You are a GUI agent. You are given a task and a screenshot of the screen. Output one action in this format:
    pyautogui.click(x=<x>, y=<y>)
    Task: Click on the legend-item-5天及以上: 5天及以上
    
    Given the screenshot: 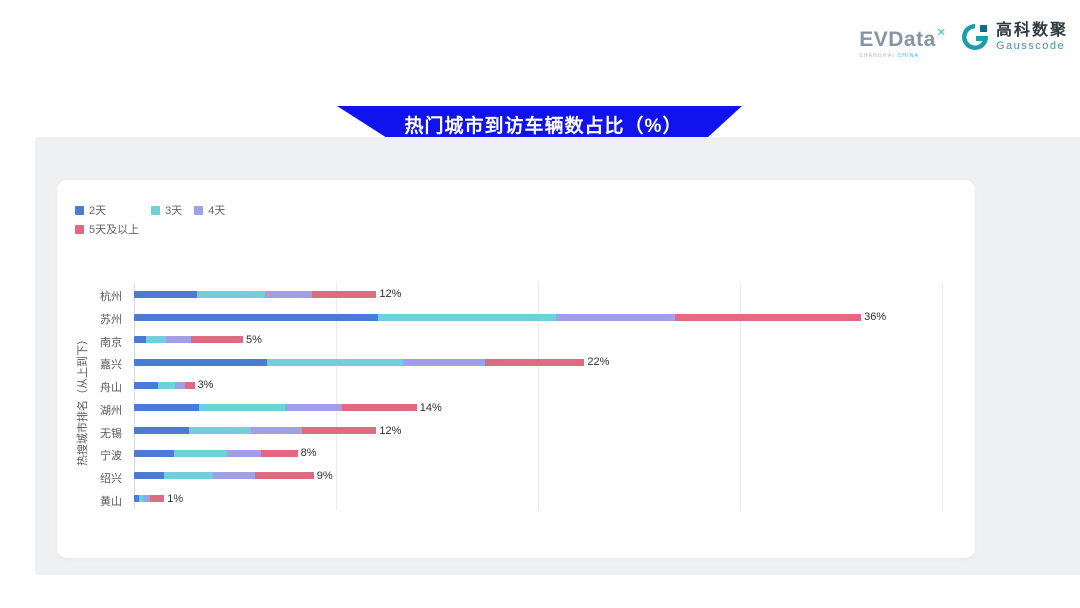 What is the action you would take?
    pyautogui.click(x=107, y=229)
    